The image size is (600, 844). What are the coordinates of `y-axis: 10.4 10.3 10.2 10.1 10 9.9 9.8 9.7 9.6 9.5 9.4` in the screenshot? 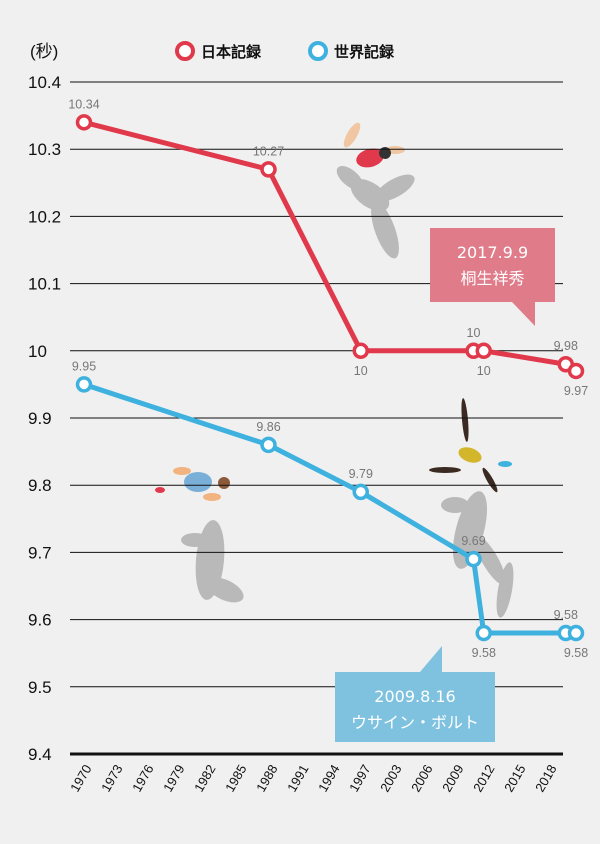 It's located at (44, 418).